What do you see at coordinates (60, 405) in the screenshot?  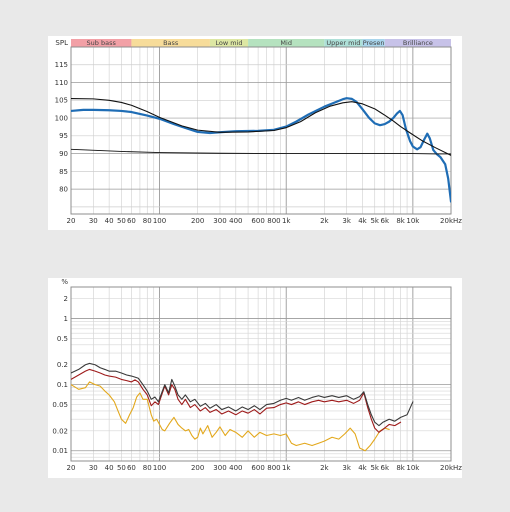 I see `y-tick-label: 0.05` at bounding box center [60, 405].